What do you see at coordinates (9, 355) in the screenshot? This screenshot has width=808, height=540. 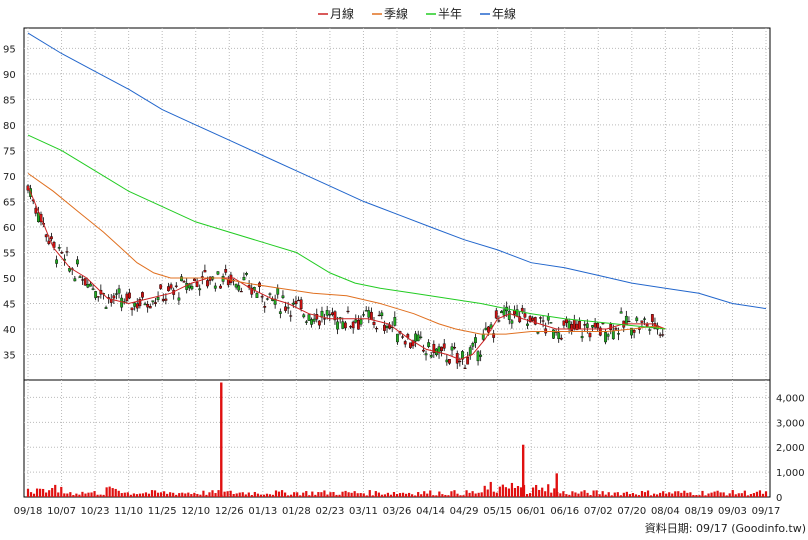 I see `price-tick-label: 35` at bounding box center [9, 355].